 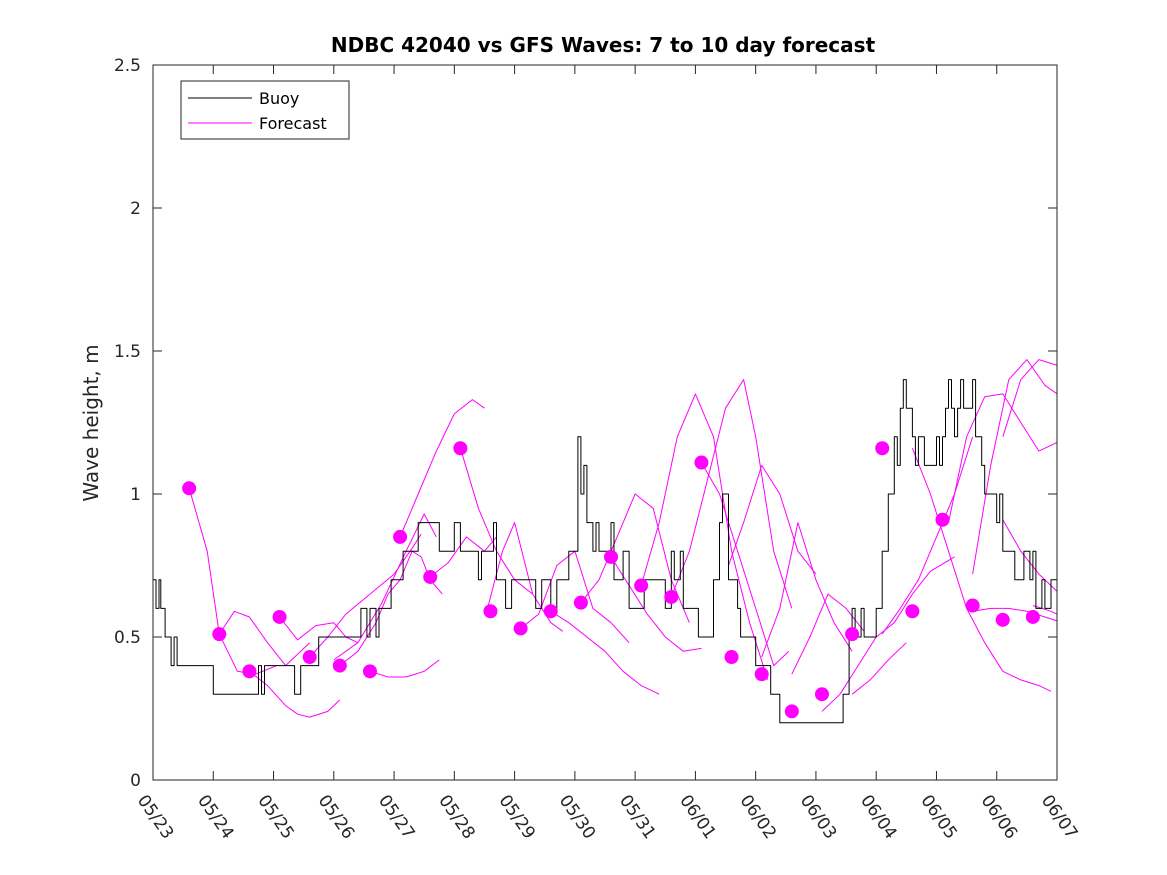 I want to click on y-tick-label: 0.5, so click(x=127, y=638).